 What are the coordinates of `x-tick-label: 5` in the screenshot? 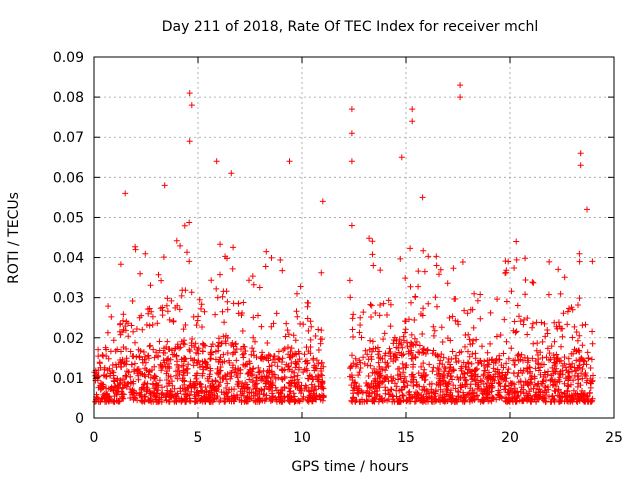 It's located at (198, 438).